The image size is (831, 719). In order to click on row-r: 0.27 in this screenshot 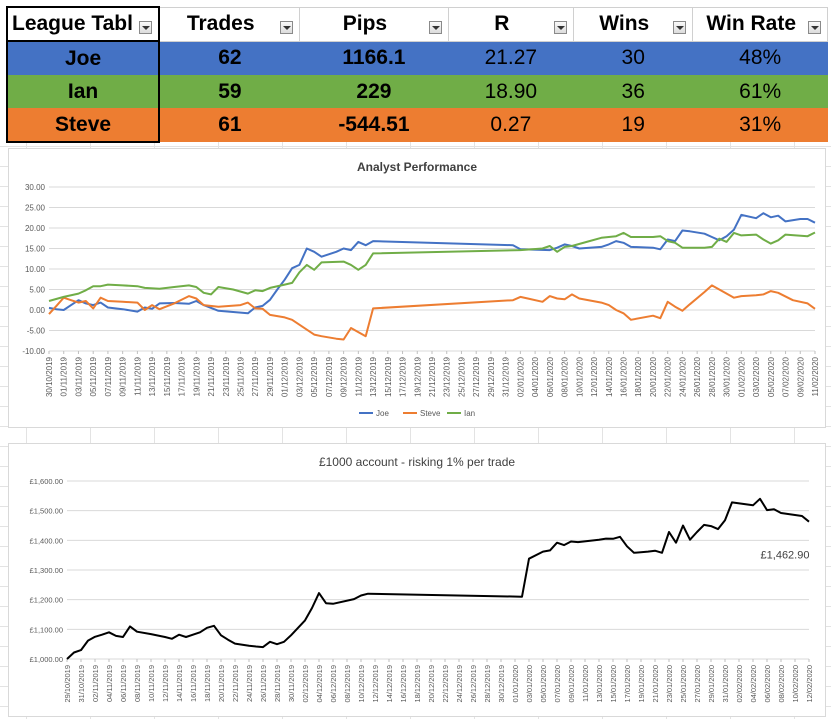, I will do `click(511, 124)`.